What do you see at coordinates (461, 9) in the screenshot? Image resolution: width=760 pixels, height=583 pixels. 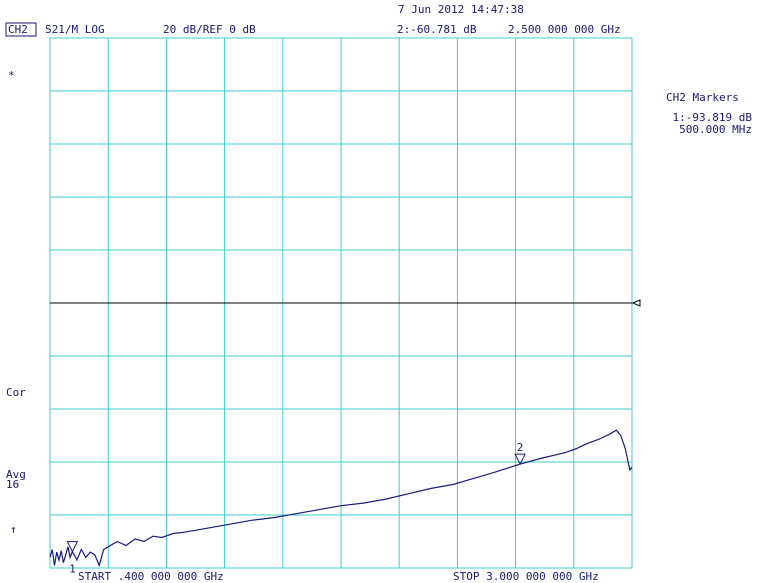 I see `timestamp: 7 Jun 2012 14:47:38` at bounding box center [461, 9].